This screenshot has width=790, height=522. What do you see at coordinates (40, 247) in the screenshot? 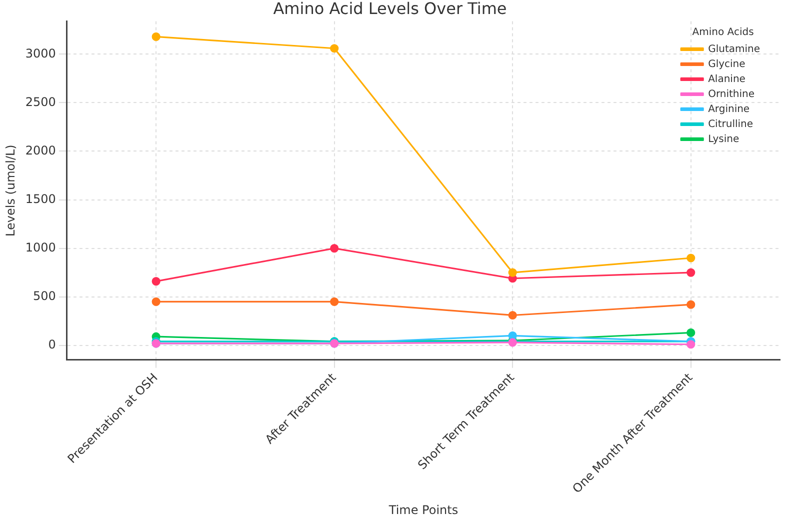
I see `y-tick-label: 1000` at bounding box center [40, 247].